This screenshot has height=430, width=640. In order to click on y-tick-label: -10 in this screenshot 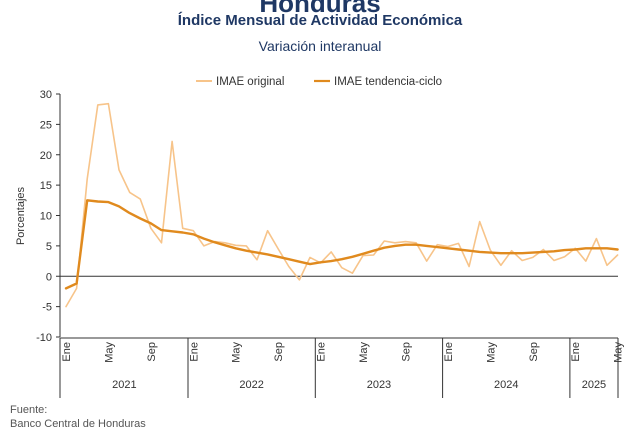, I will do `click(44, 338)`.